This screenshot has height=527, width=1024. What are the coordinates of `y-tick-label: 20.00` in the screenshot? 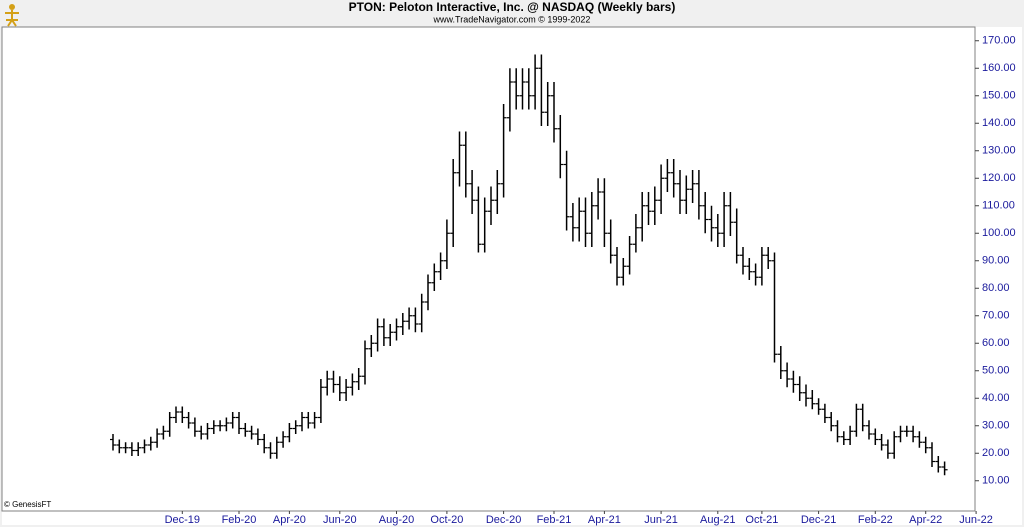 It's located at (996, 453).